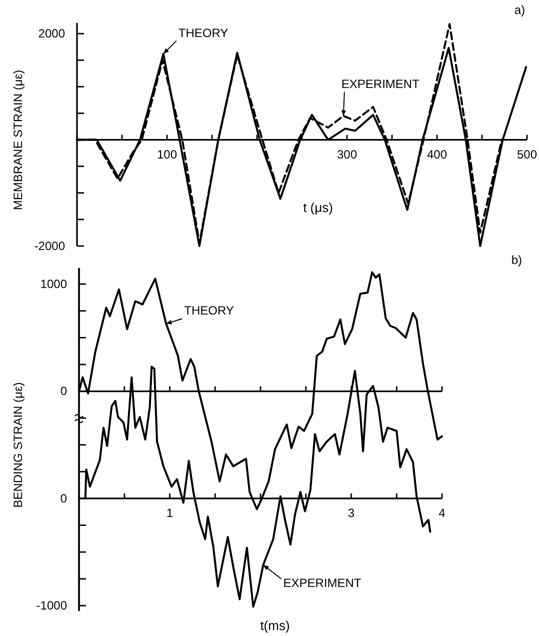 The image size is (539, 636). Describe the element at coordinates (275, 625) in the screenshot. I see `x-axis-title: t(ms)` at that location.